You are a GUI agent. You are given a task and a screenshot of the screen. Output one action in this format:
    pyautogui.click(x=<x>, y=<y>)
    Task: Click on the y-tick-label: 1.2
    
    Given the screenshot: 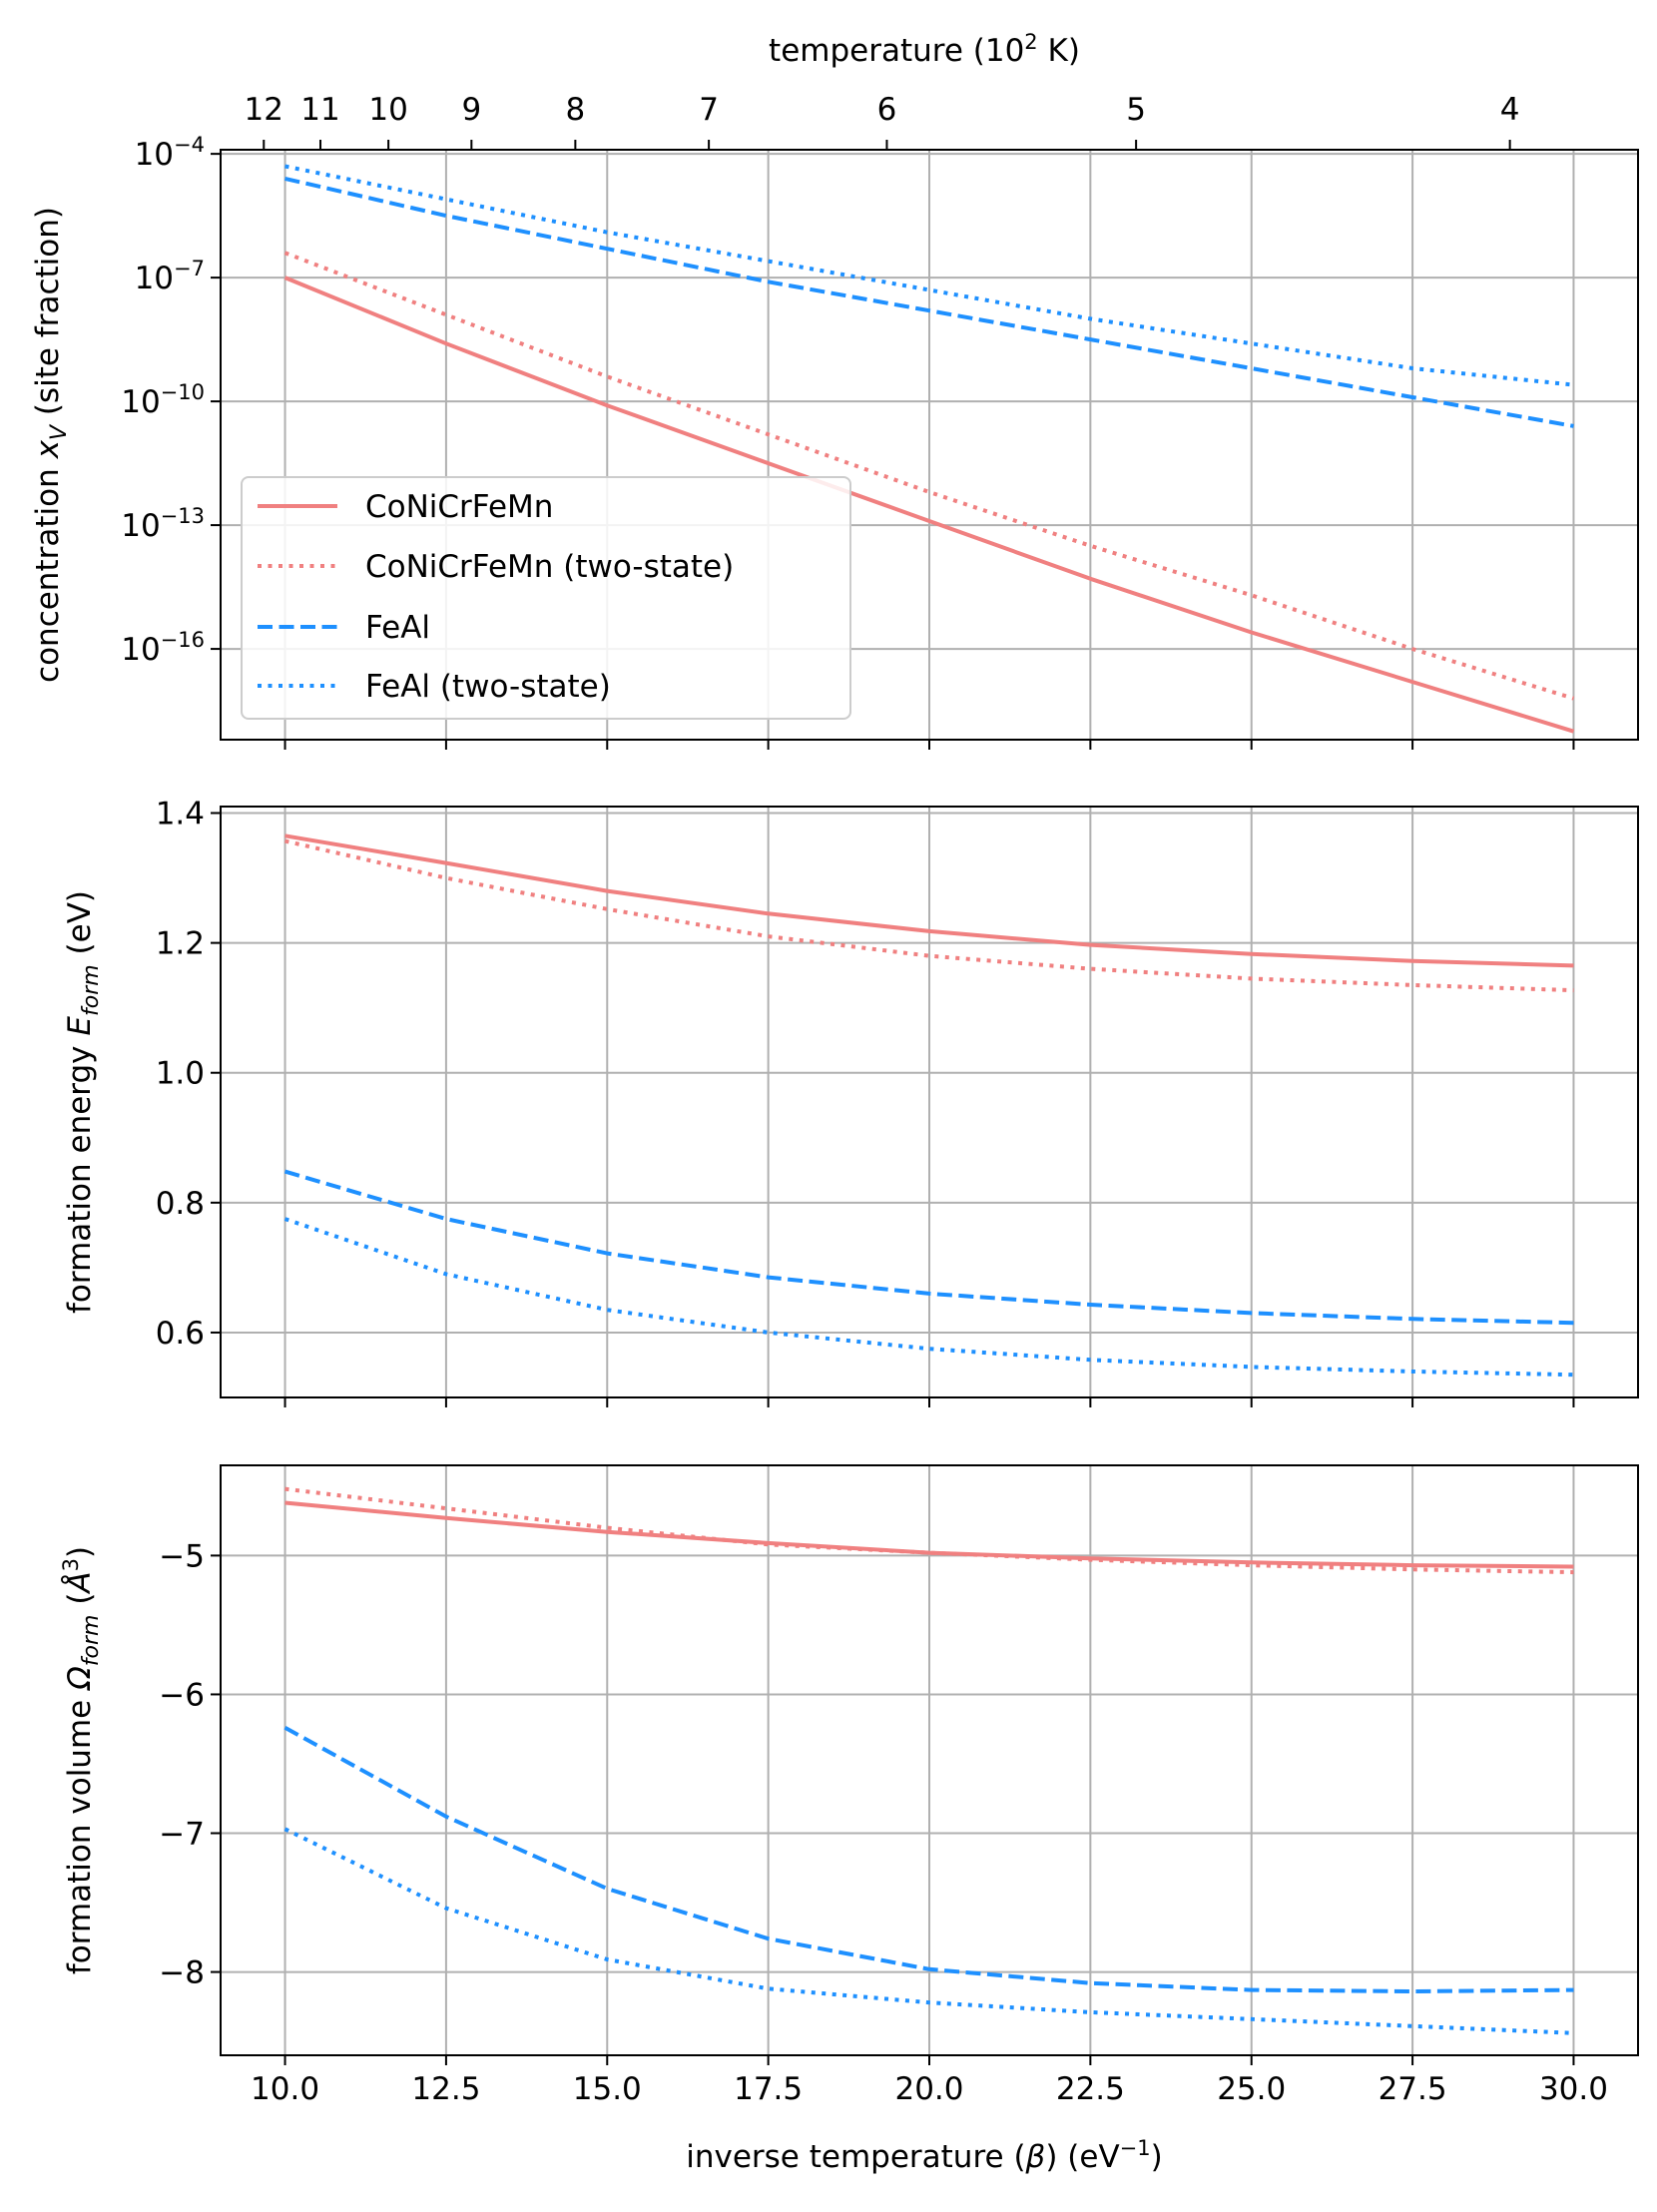 What is the action you would take?
    pyautogui.click(x=180, y=944)
    